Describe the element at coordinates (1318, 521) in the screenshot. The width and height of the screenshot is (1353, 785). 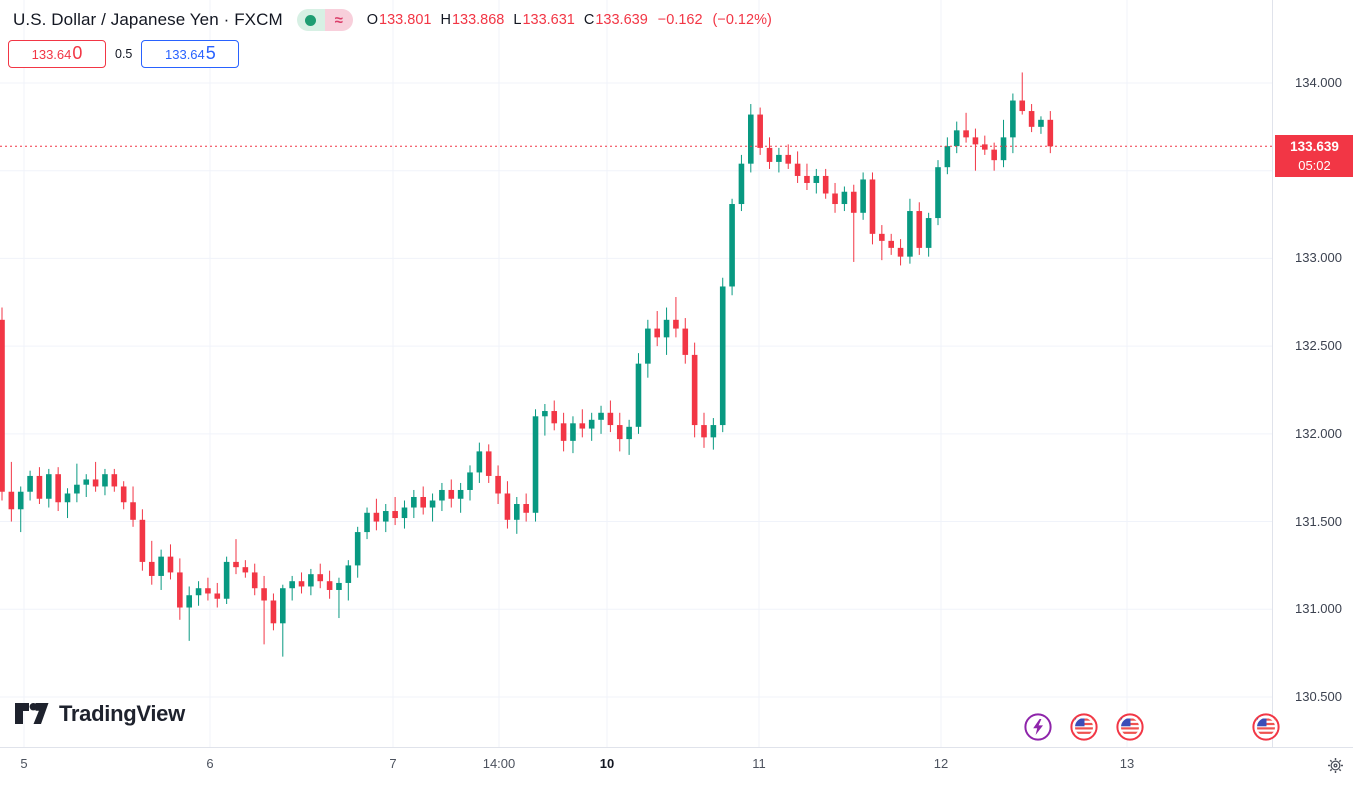
I see `price-tick-label: 131.500` at that location.